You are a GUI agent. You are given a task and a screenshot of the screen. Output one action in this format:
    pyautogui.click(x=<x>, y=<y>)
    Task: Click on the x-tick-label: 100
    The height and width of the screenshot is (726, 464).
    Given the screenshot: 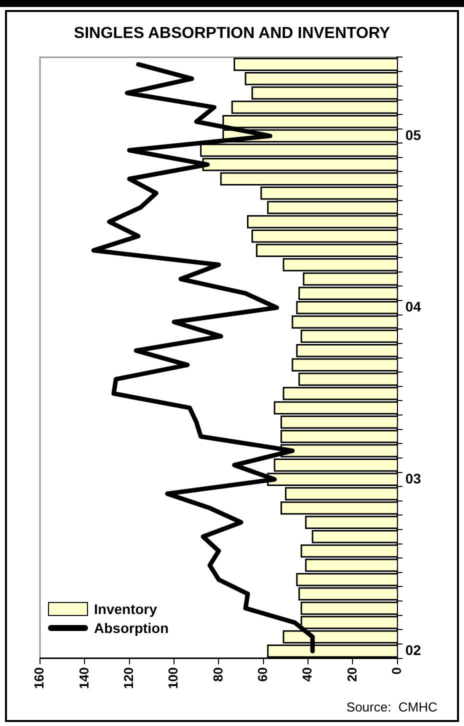 What is the action you would take?
    pyautogui.click(x=173, y=678)
    